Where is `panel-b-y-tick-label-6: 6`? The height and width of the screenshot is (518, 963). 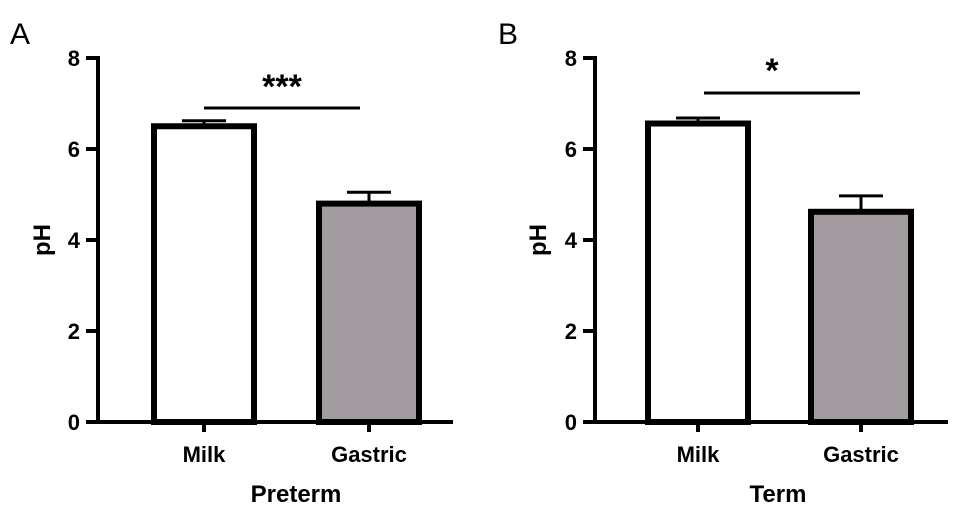
panel-b-y-tick-label-6: 6 is located at coordinates (571, 149).